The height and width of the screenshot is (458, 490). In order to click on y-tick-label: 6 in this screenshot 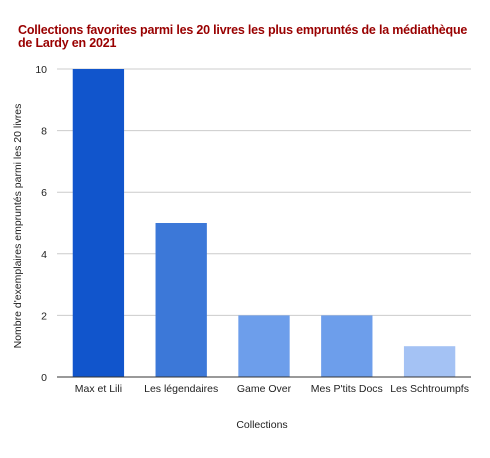, I will do `click(44, 193)`.